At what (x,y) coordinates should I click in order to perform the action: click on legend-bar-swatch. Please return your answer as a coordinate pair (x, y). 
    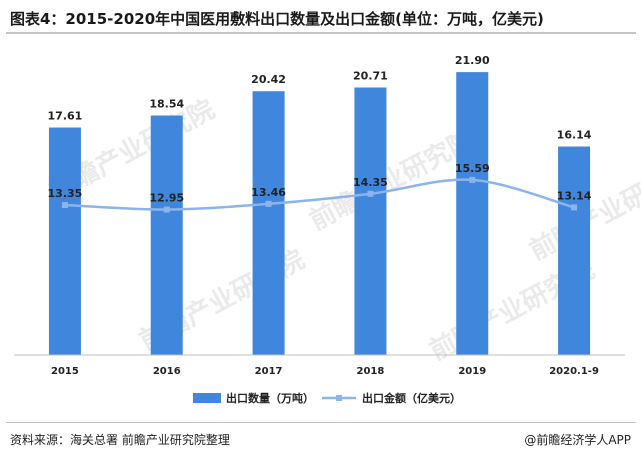
    Looking at the image, I should click on (207, 398).